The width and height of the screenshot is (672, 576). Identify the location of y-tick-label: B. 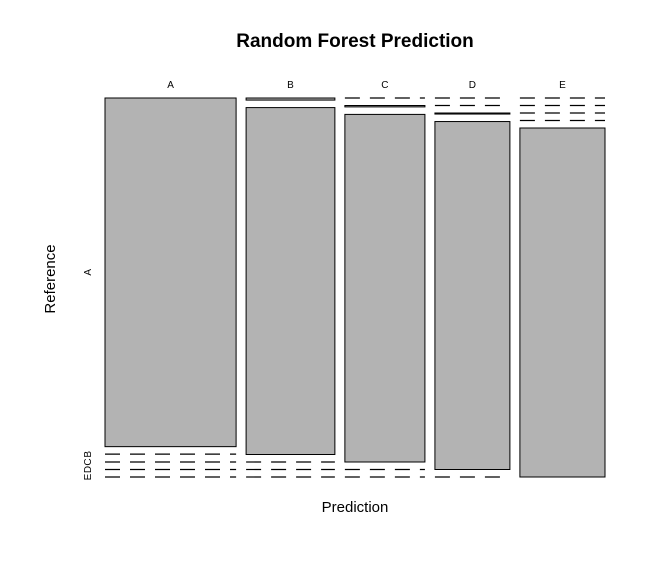
(88, 454).